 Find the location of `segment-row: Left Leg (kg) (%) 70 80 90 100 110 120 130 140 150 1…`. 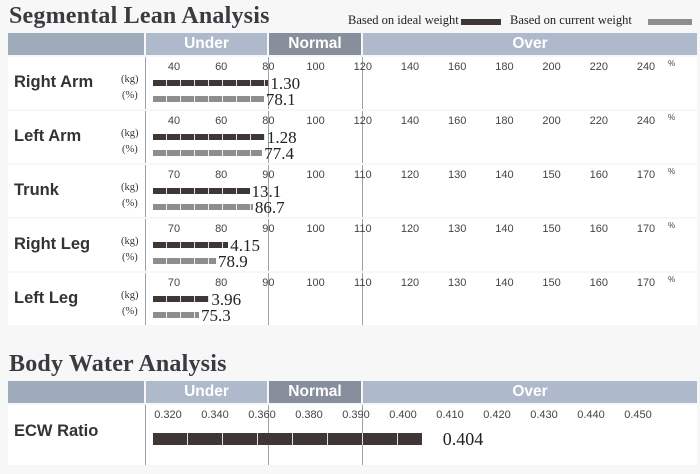

segment-row: Left Leg (kg) (%) 70 80 90 100 110 120 130 140 150 1… is located at coordinates (352, 299).